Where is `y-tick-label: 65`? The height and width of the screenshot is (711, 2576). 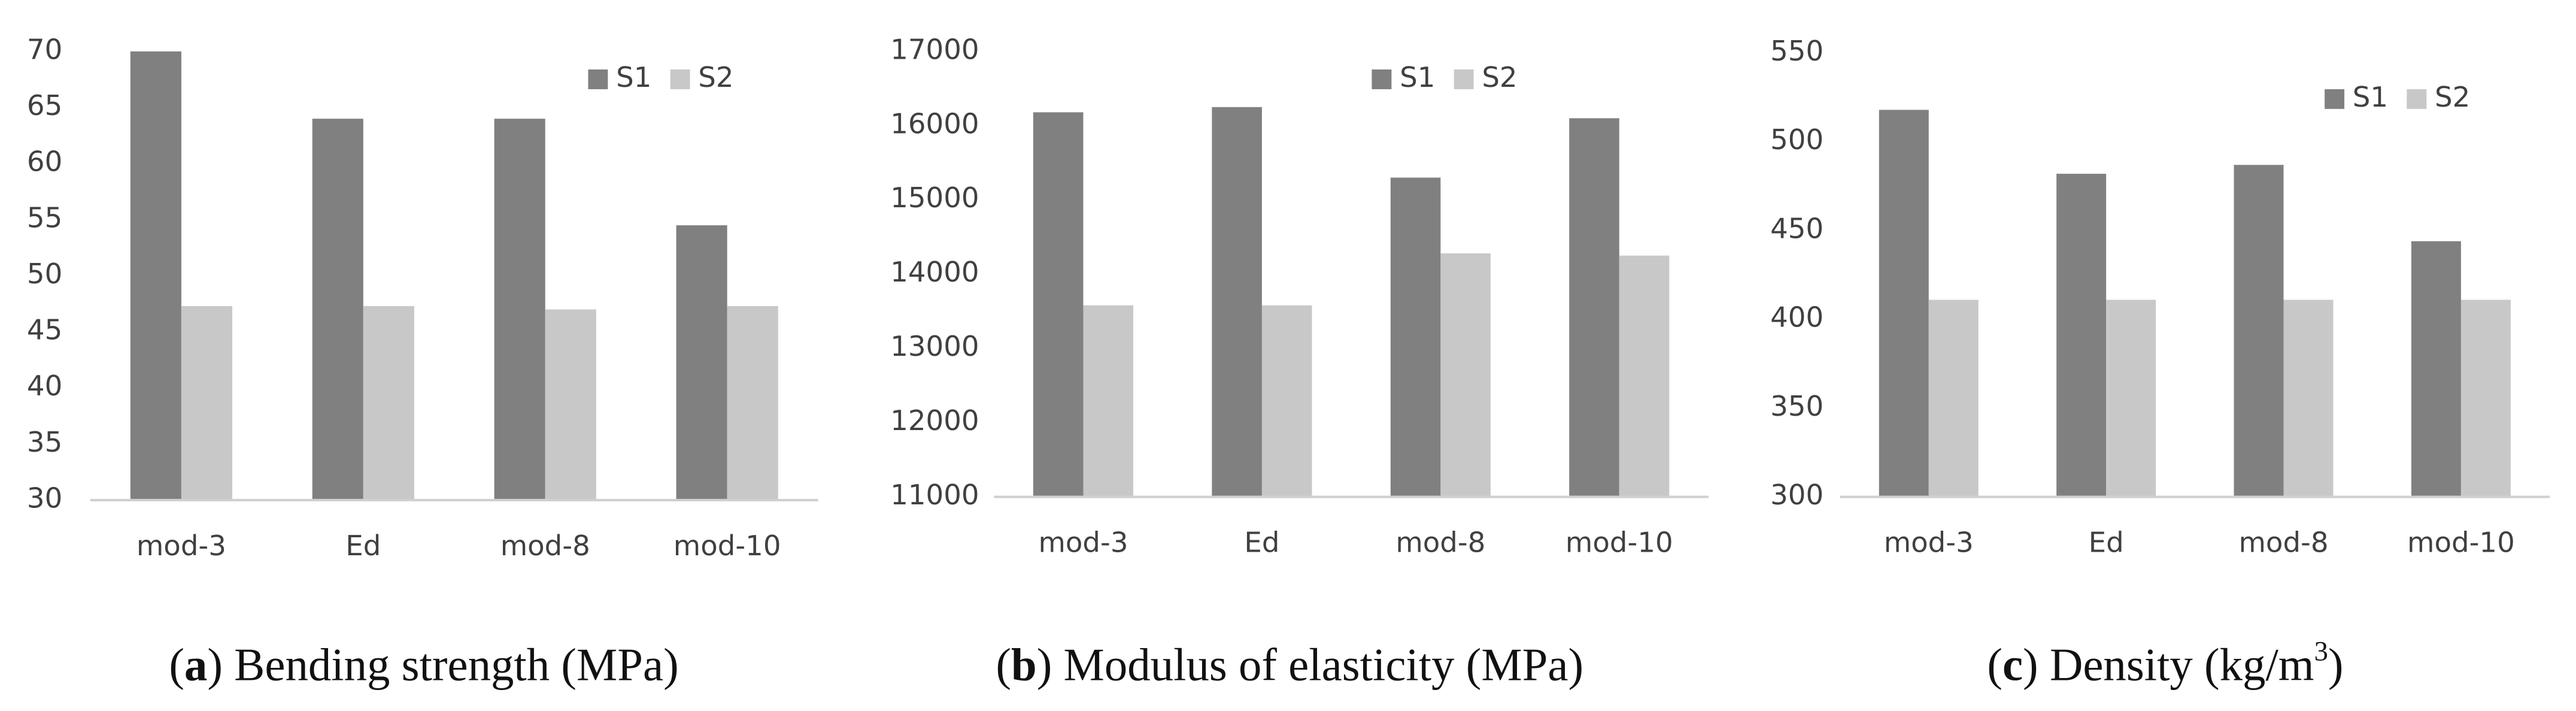 y-tick-label: 65 is located at coordinates (44, 106).